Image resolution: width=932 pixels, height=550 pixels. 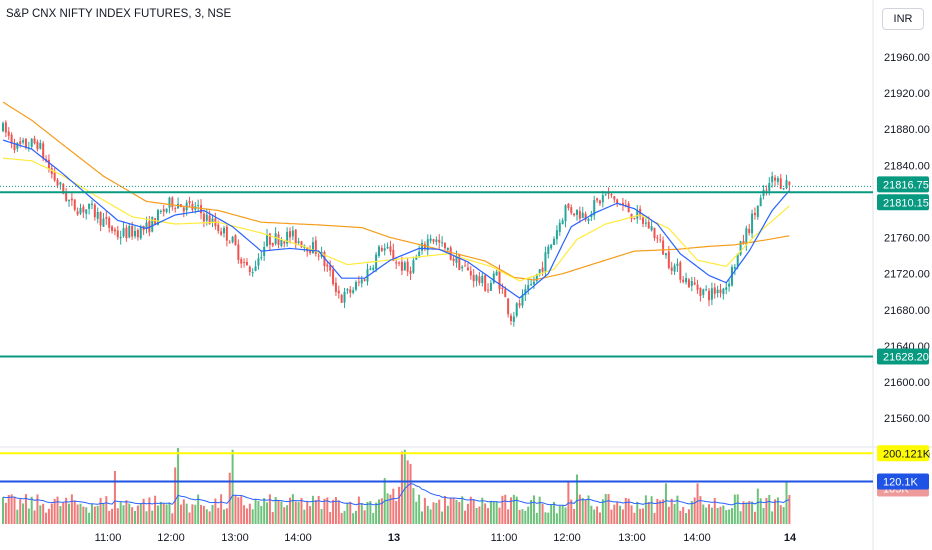 I want to click on currency-button: INR, so click(x=903, y=19).